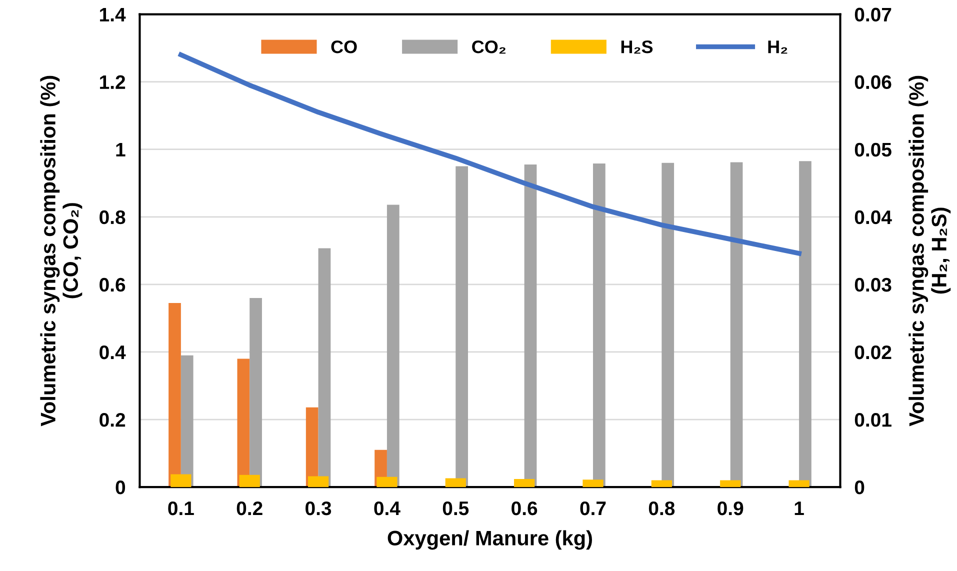  What do you see at coordinates (873, 285) in the screenshot?
I see `y2-tick-label: 0.03` at bounding box center [873, 285].